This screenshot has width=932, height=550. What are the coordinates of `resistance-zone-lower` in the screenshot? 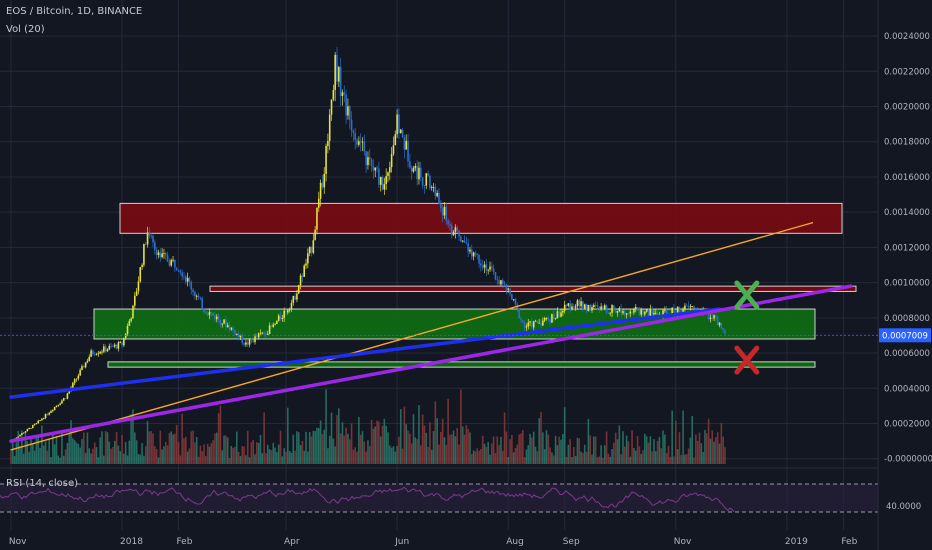 It's located at (533, 288).